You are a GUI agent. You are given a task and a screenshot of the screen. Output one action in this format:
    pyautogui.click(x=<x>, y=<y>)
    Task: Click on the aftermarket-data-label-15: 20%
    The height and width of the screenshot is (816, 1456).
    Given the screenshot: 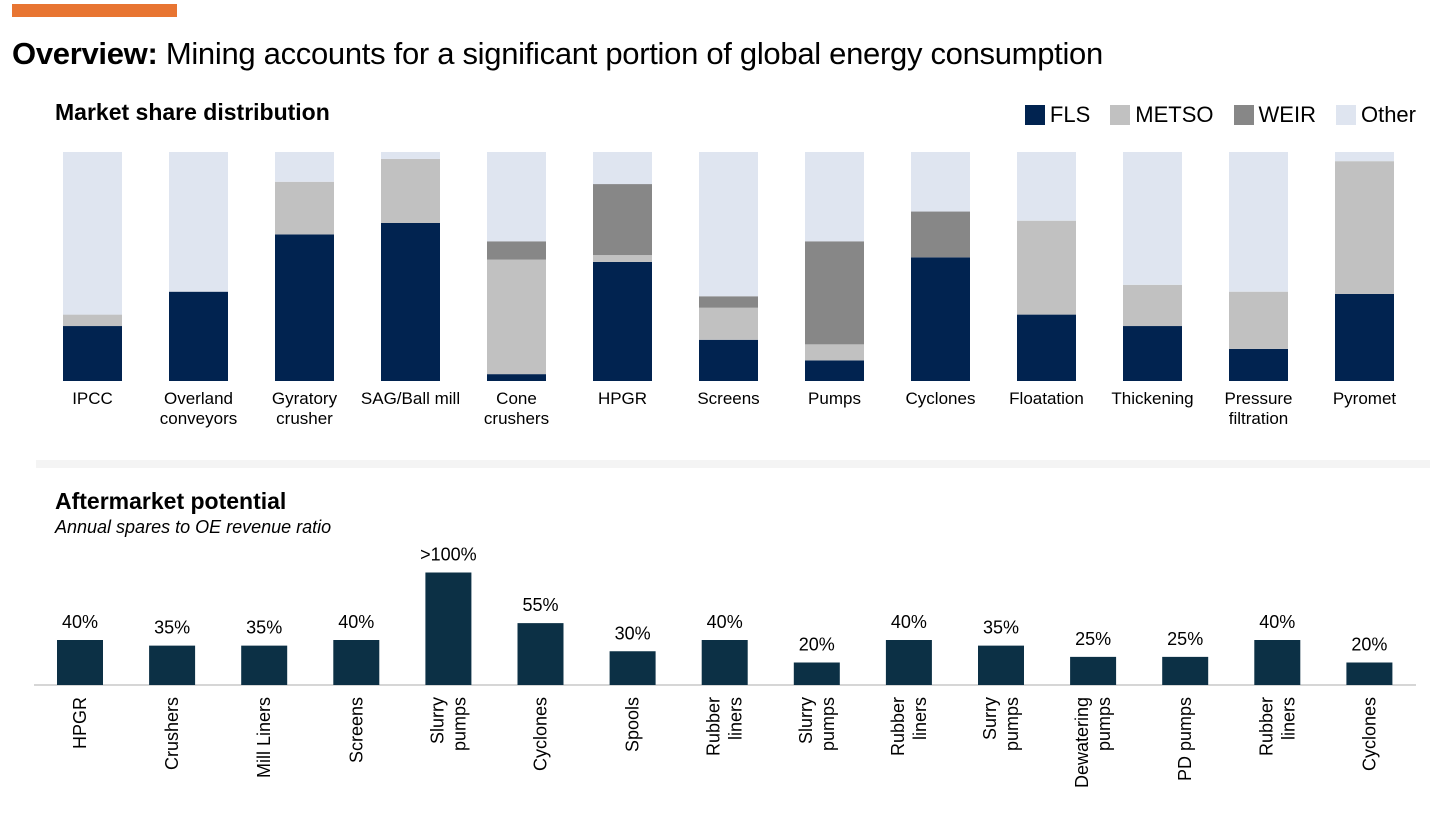 What is the action you would take?
    pyautogui.click(x=1369, y=645)
    